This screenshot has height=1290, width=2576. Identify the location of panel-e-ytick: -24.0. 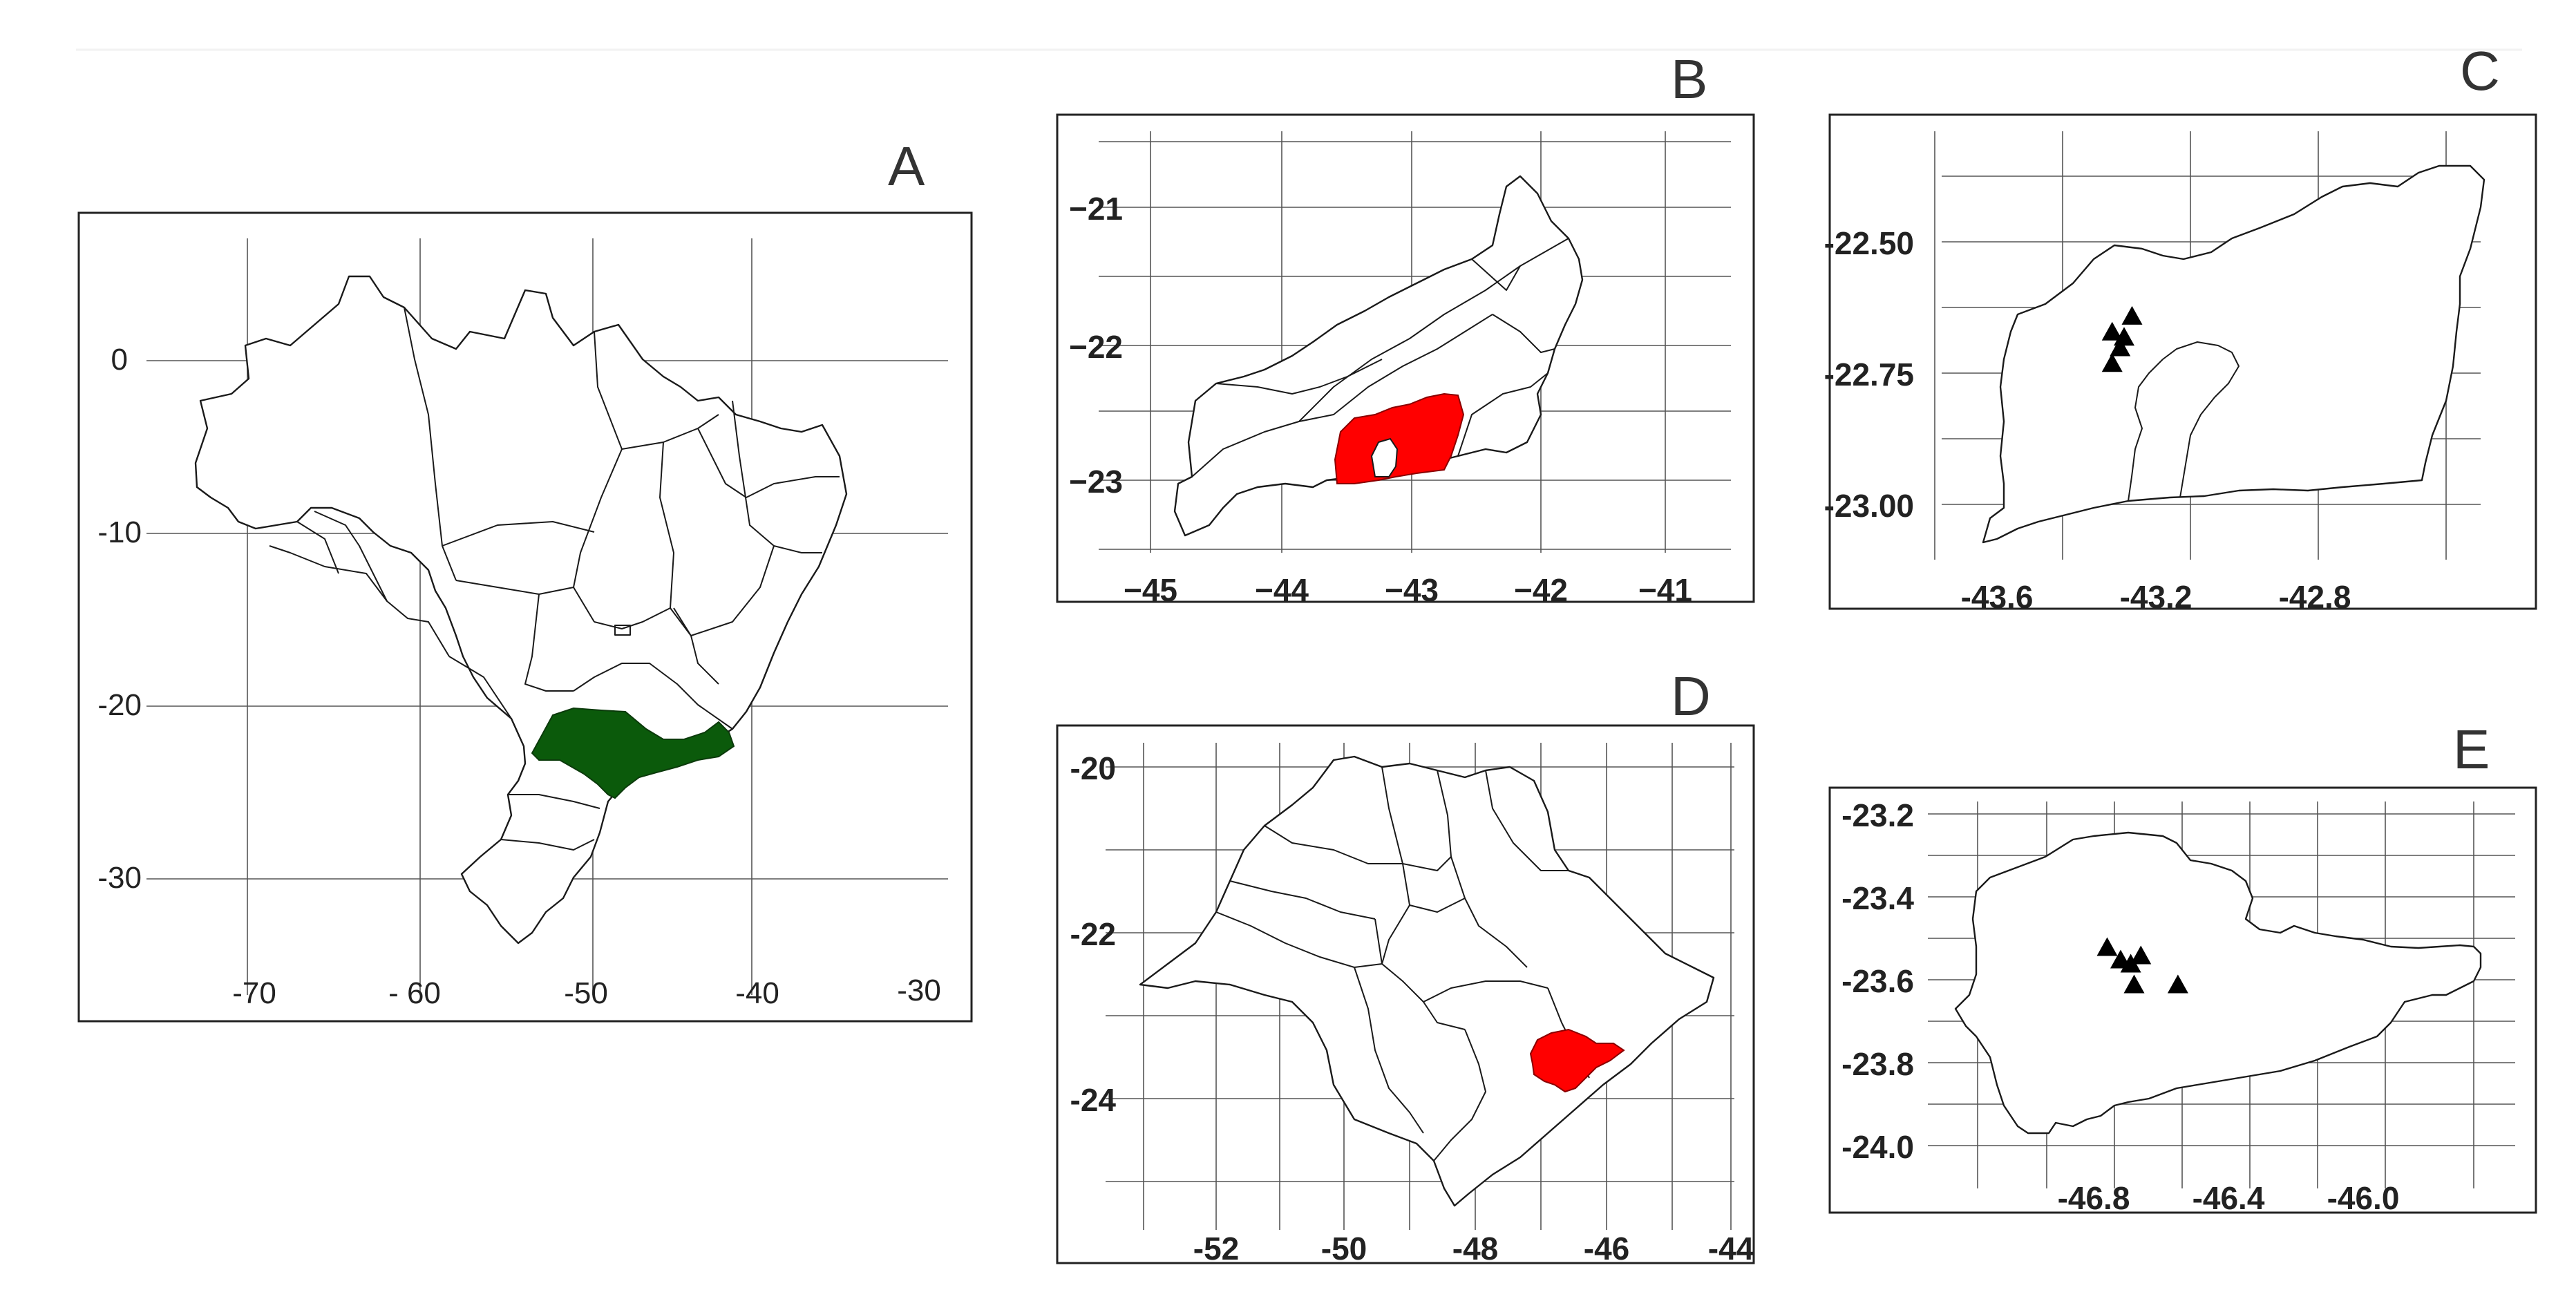
(1877, 1147).